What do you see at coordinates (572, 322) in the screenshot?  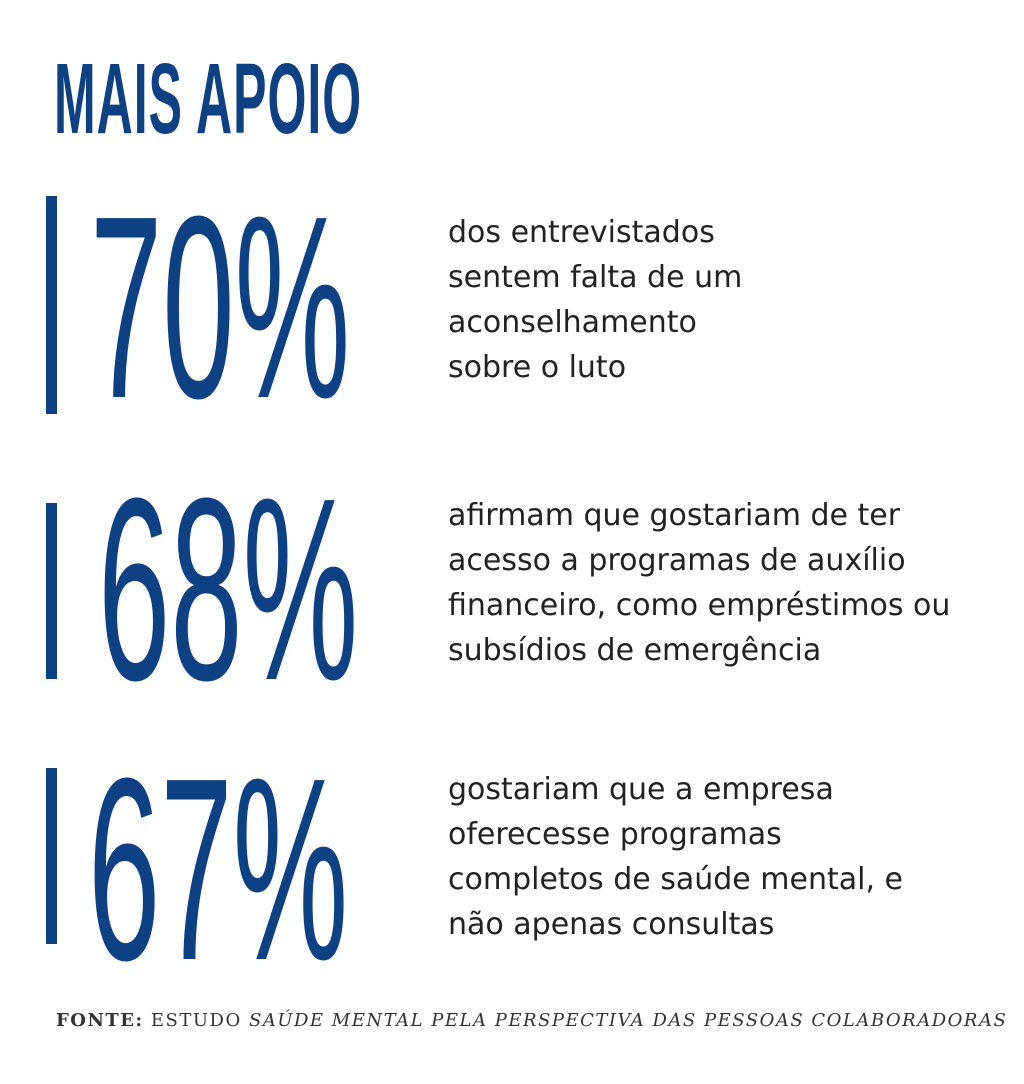 I see `stat-description-line: aconselhamento` at bounding box center [572, 322].